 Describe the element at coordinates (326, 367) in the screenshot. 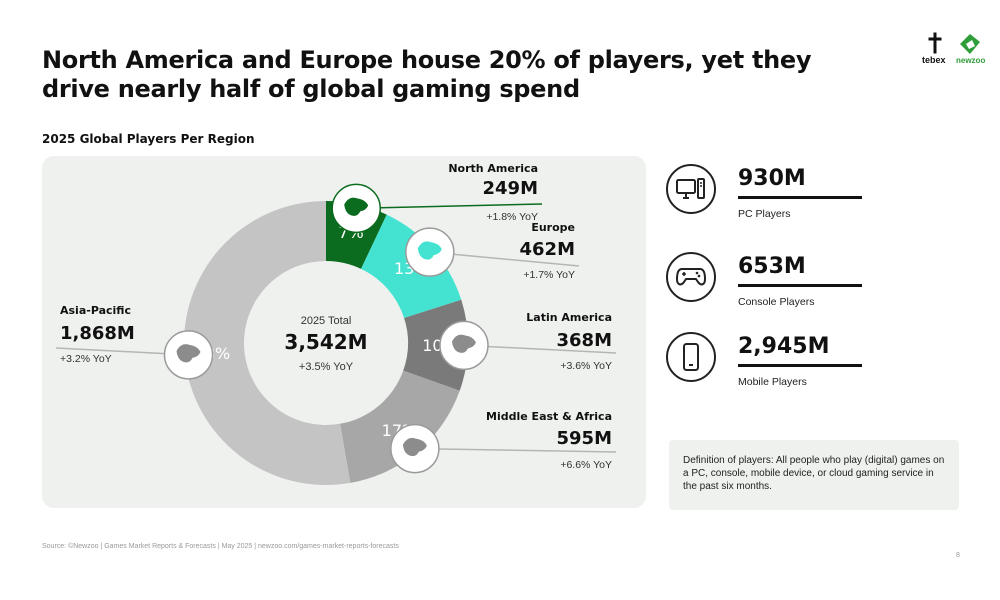

I see `total-yoy: +3.5% YoY` at that location.